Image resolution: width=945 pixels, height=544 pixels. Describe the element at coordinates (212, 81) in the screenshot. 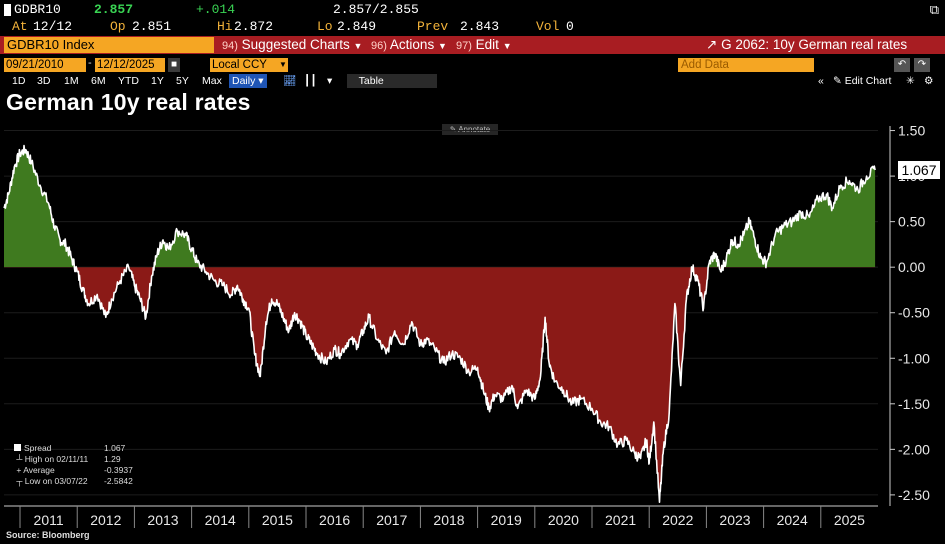

I see `period-max: Max` at that location.